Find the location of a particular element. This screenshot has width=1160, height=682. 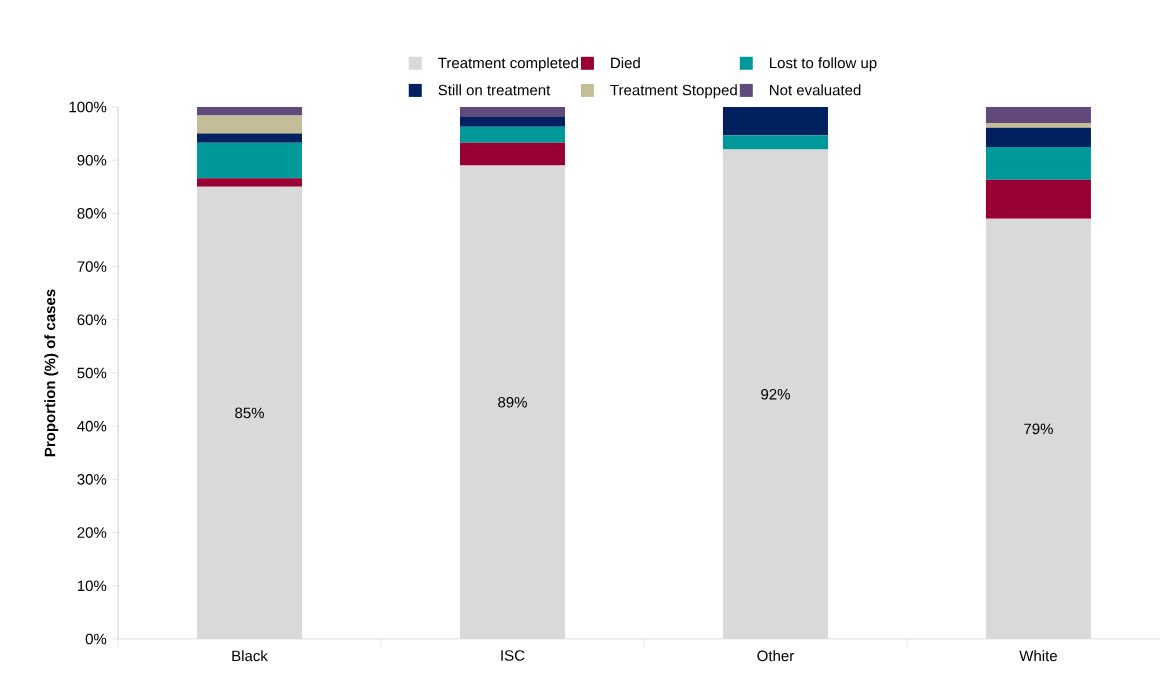

y-tick-label: 60% is located at coordinates (92, 320).